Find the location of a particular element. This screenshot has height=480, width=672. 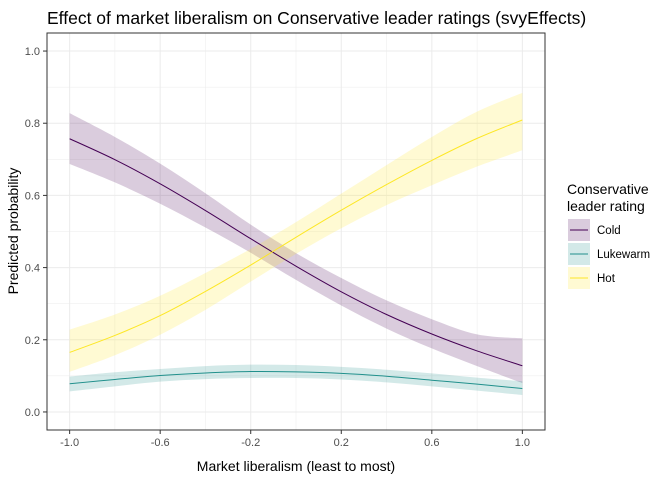

y-tick-label: 0.6 is located at coordinates (32, 196).